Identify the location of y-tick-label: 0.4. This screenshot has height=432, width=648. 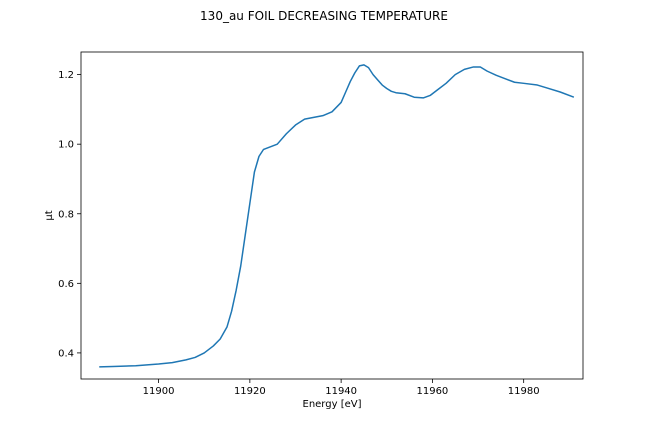
(66, 353).